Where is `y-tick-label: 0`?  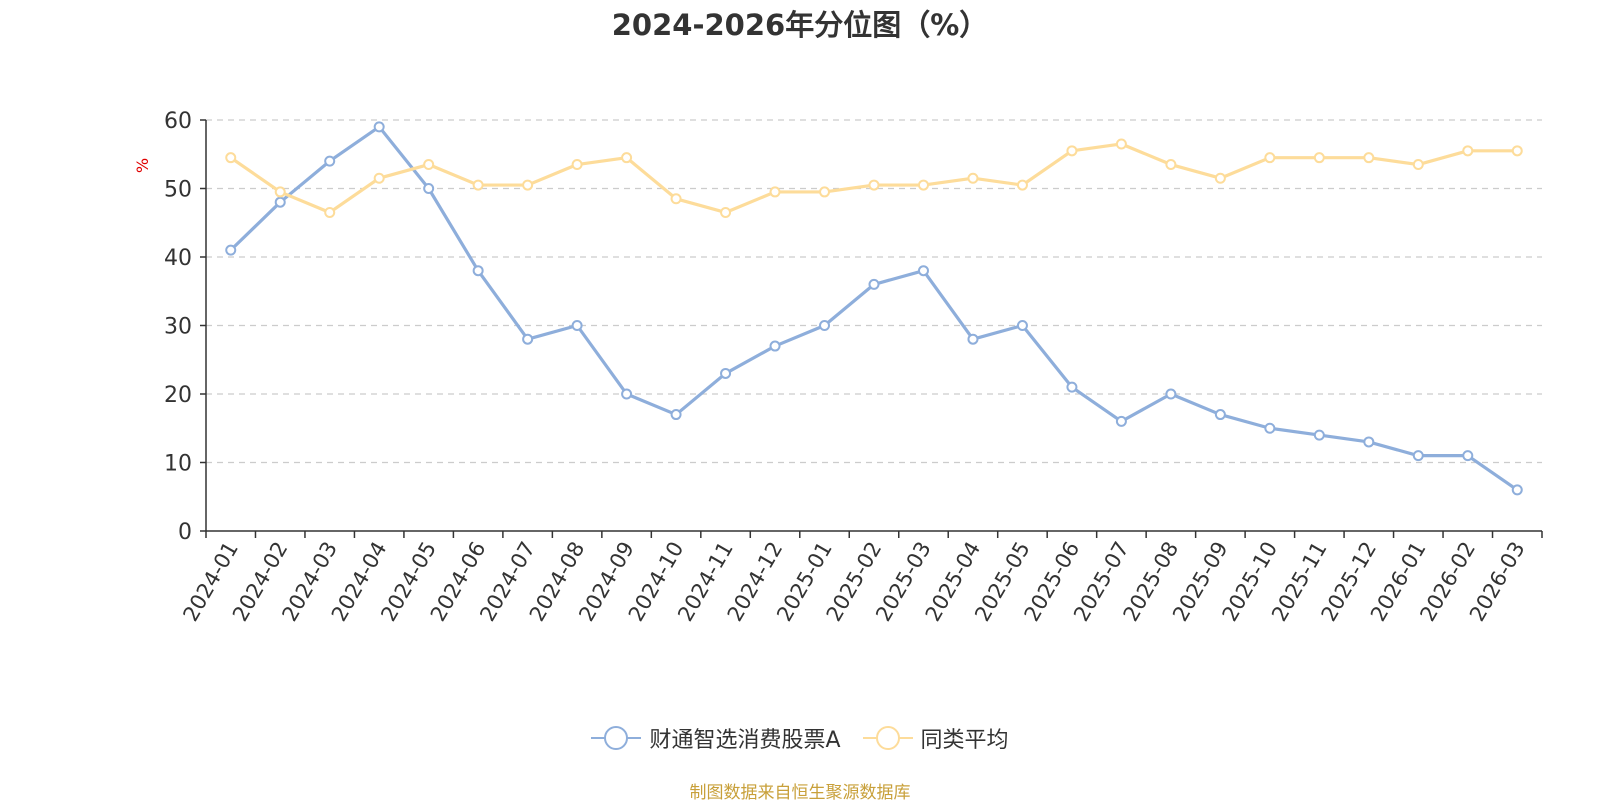 y-tick-label: 0 is located at coordinates (185, 532).